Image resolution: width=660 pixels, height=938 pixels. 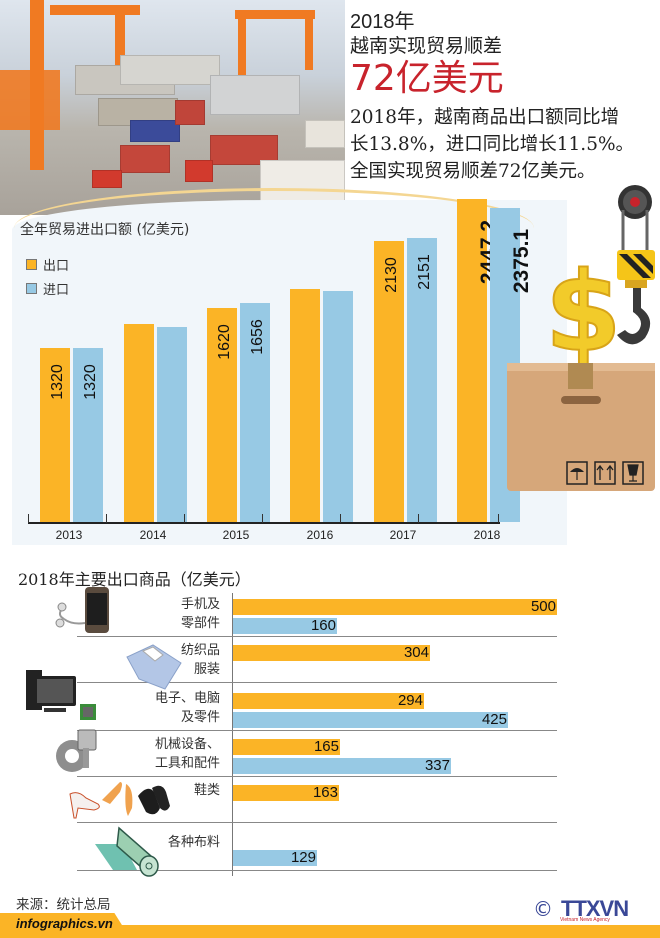 I want to click on import-bar-2014, so click(x=172, y=424).